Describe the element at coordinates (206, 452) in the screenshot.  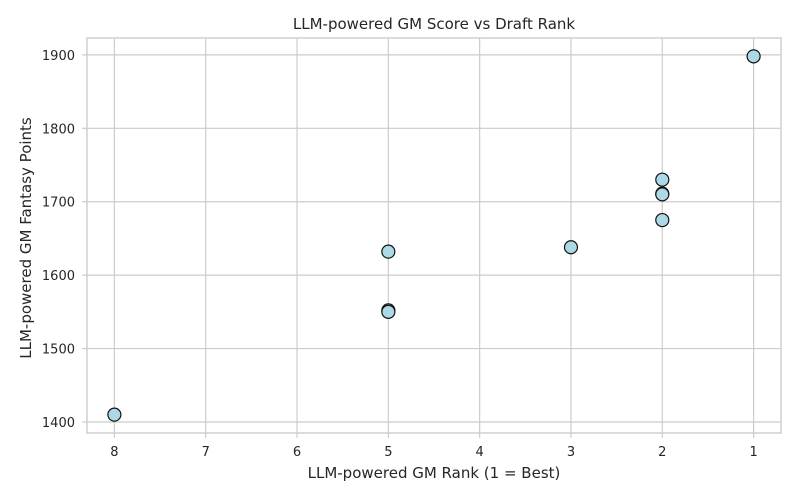
I see `x-tick-label: 7` at that location.